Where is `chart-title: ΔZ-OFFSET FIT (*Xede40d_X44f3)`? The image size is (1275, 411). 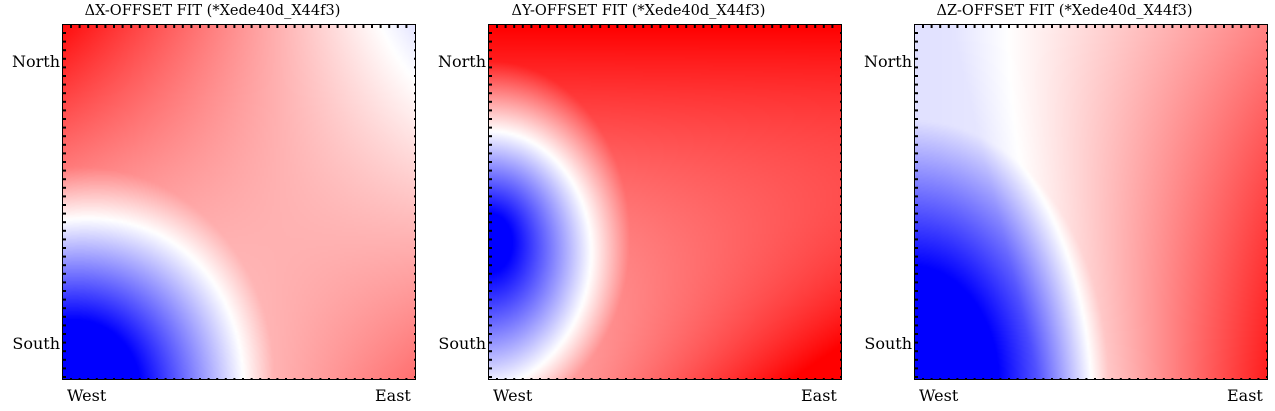
chart-title: ΔZ-OFFSET FIT (*Xede40d_X44f3) is located at coordinates (1064, 11).